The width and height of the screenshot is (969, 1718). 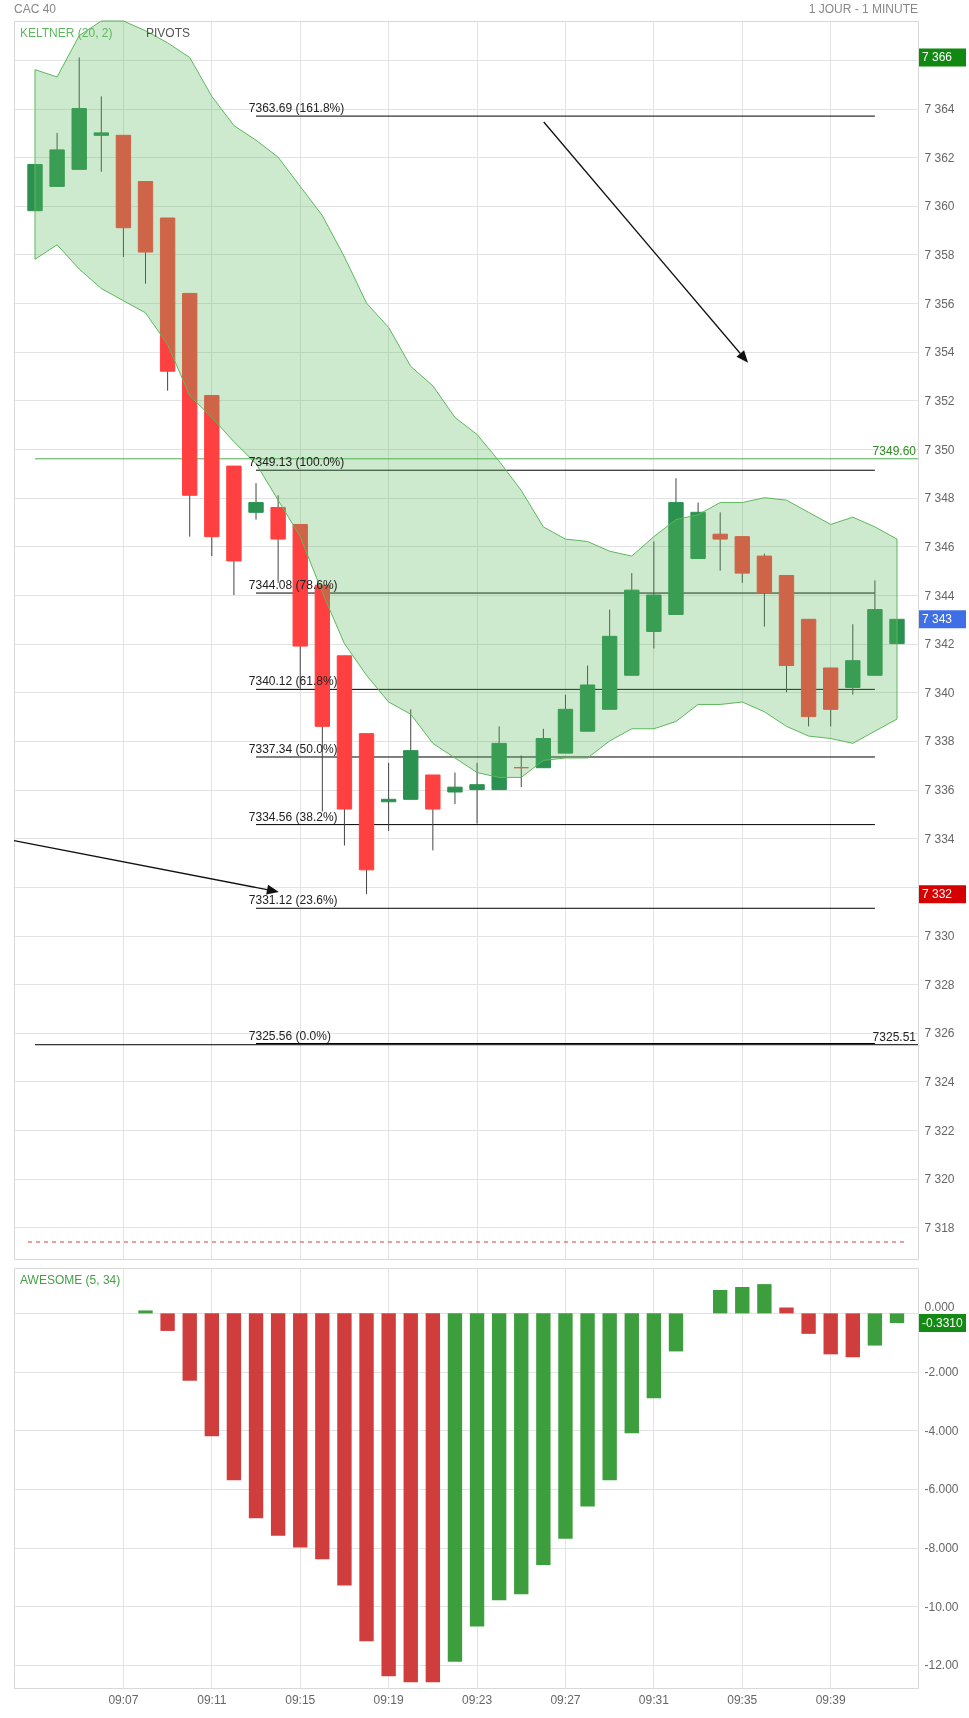 What do you see at coordinates (939, 303) in the screenshot?
I see `y-tick-label: 7 356` at bounding box center [939, 303].